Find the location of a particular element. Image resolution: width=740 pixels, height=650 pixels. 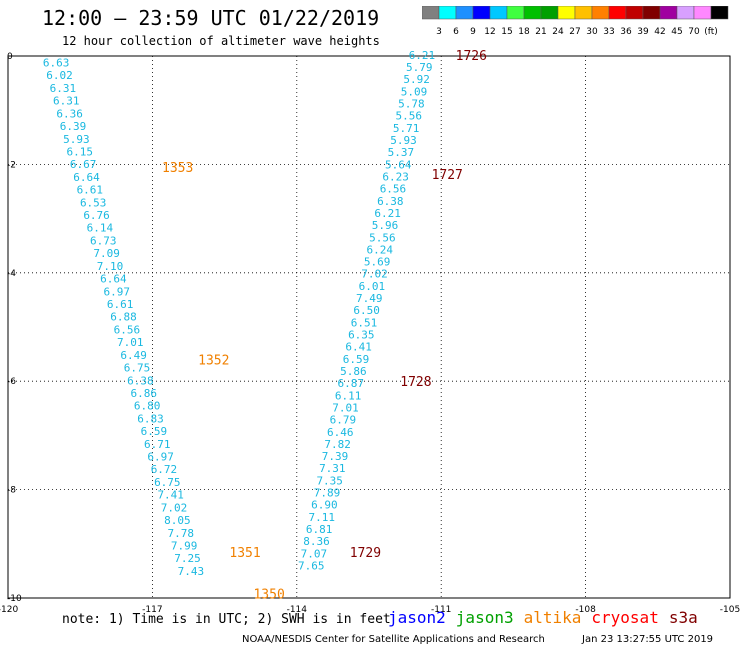

pass-time-label: 1726 is located at coordinates (471, 56).